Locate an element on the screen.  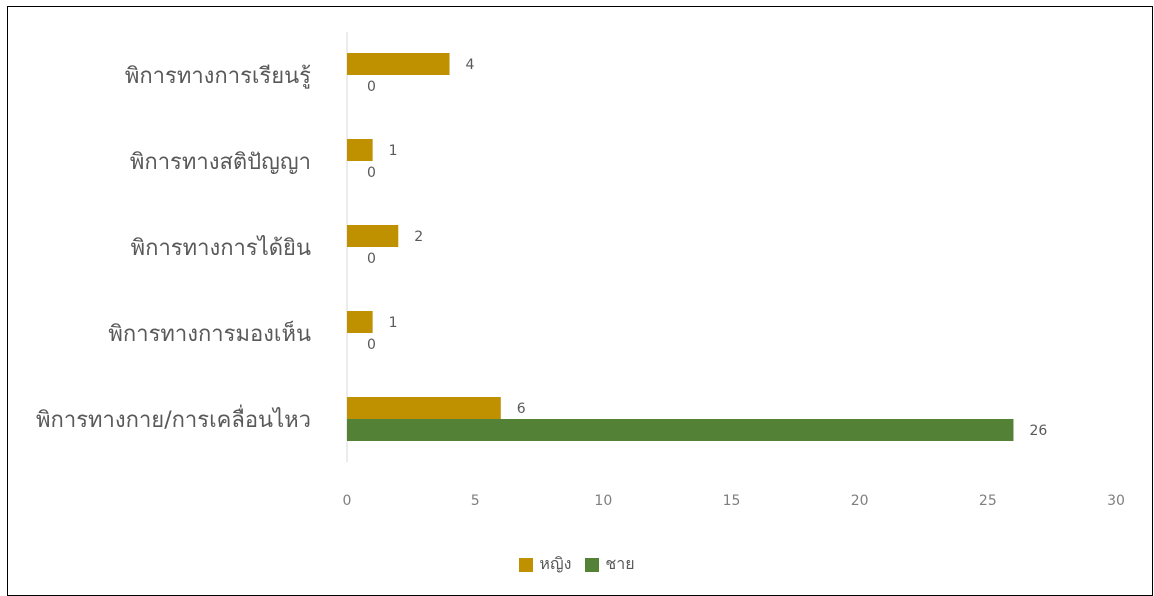
x-tick-label: 0 is located at coordinates (347, 501).